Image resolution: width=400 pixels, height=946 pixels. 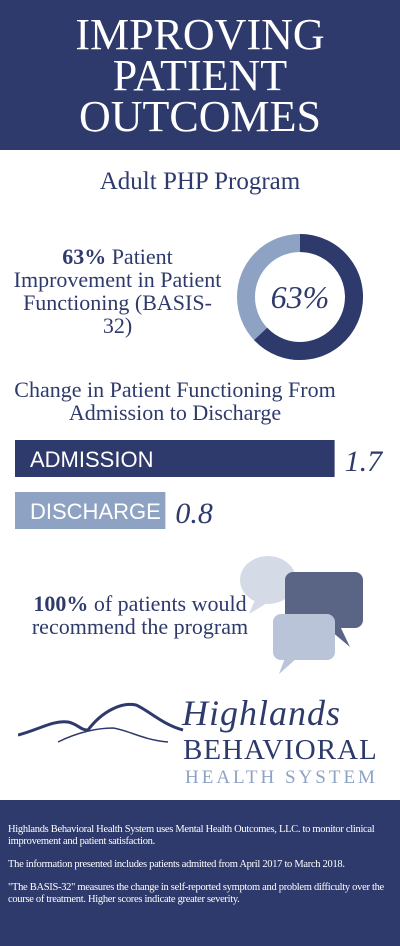 What do you see at coordinates (200, 116) in the screenshot?
I see `title-line: OUTCOMES` at bounding box center [200, 116].